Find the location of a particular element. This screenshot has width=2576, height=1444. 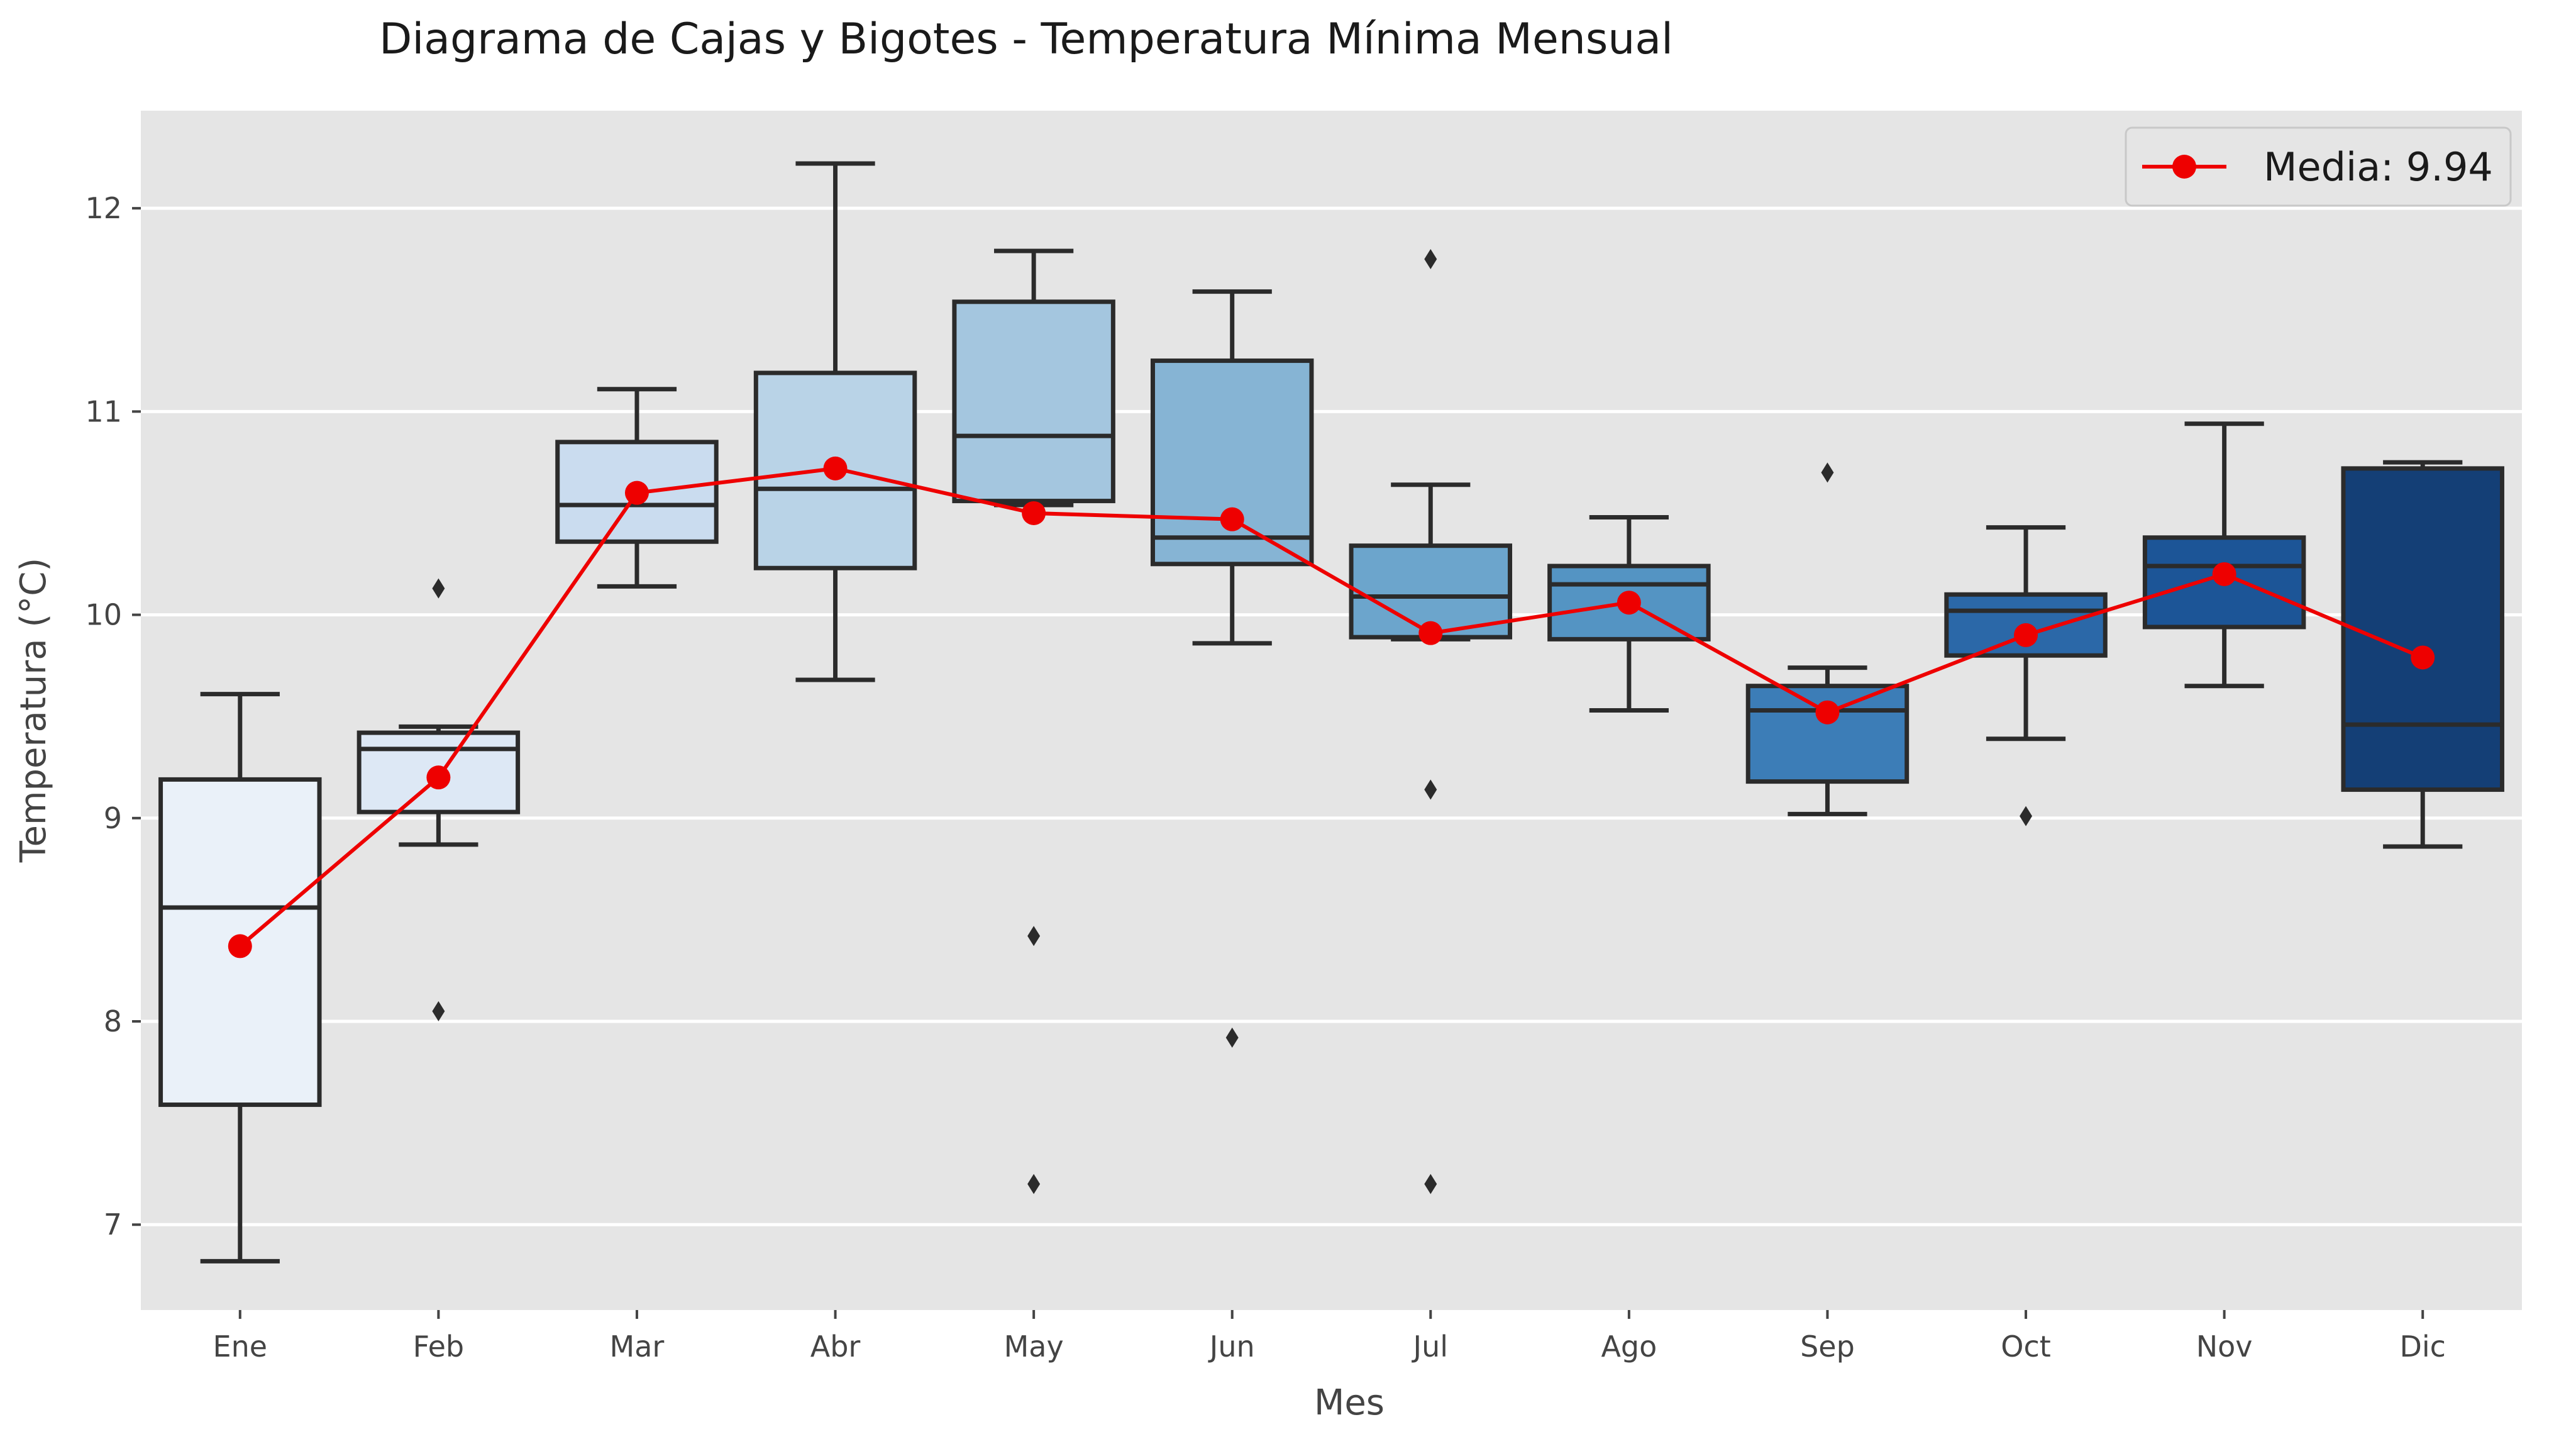

x-tick-label: Ene is located at coordinates (240, 1346).